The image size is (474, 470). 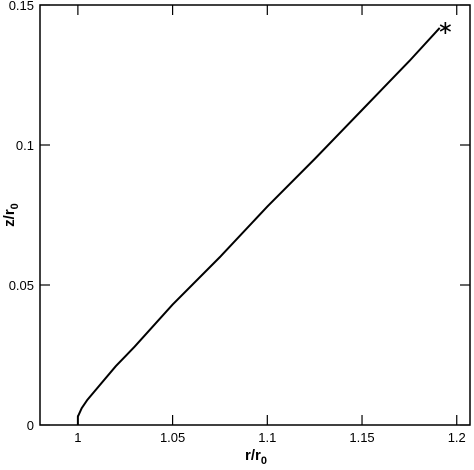 What do you see at coordinates (25, 145) in the screenshot?
I see `y-tick-label: 0.1` at bounding box center [25, 145].